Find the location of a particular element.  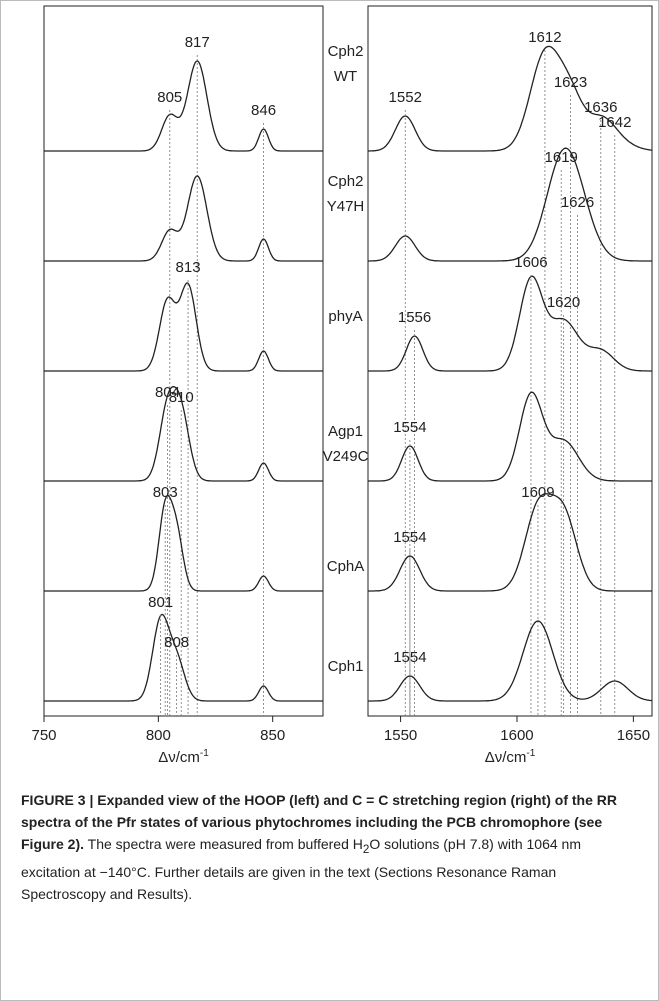

sample-label: CphA is located at coordinates (346, 566).